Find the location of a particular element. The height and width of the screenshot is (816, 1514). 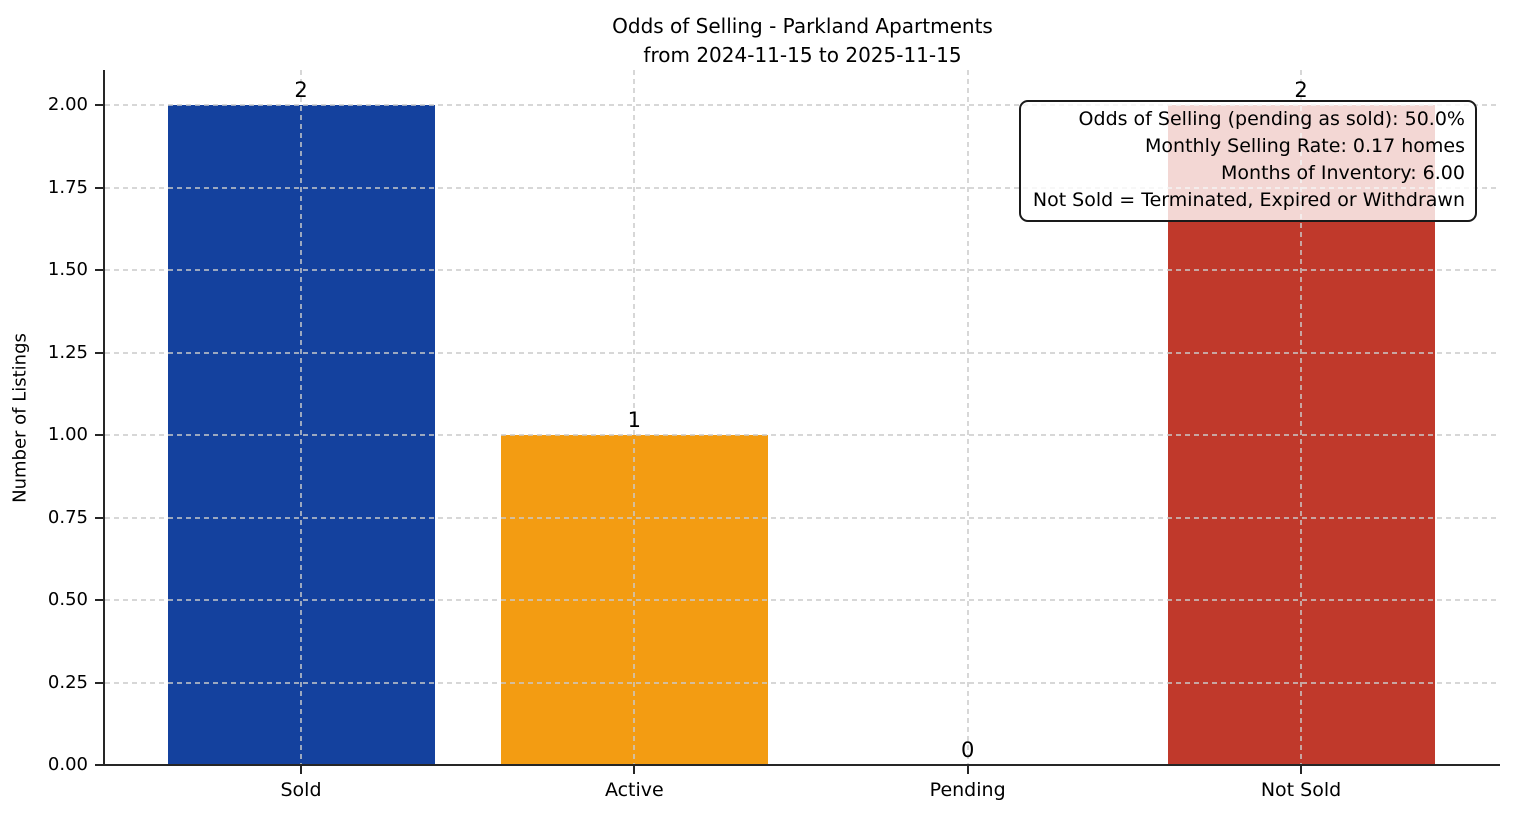

y-tick-label: 0.00 is located at coordinates (67, 764).